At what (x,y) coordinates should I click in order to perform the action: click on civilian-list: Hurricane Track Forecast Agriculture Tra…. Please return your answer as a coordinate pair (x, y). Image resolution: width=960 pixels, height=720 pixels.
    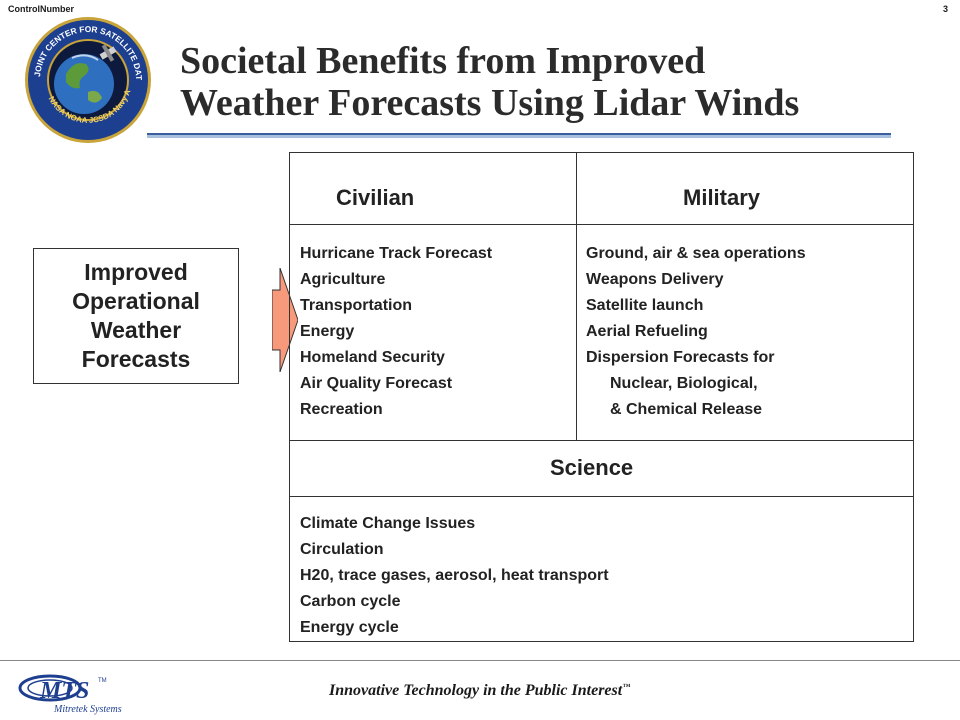
    Looking at the image, I should click on (396, 332).